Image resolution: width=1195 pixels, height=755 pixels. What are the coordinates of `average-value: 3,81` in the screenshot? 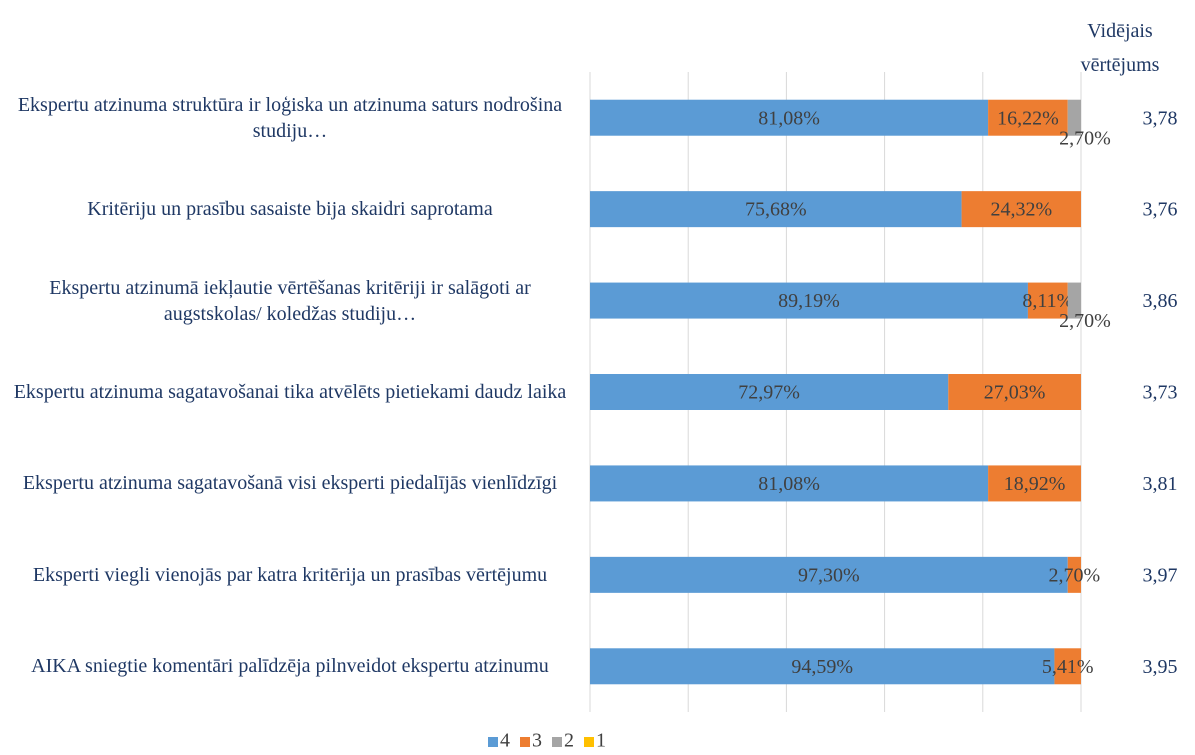 It's located at (1160, 484).